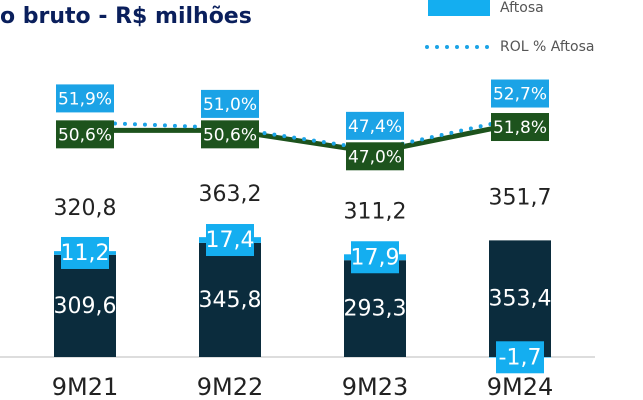 This screenshot has width=643, height=400. What do you see at coordinates (85, 208) in the screenshot?
I see `total-label: 320,8` at bounding box center [85, 208].